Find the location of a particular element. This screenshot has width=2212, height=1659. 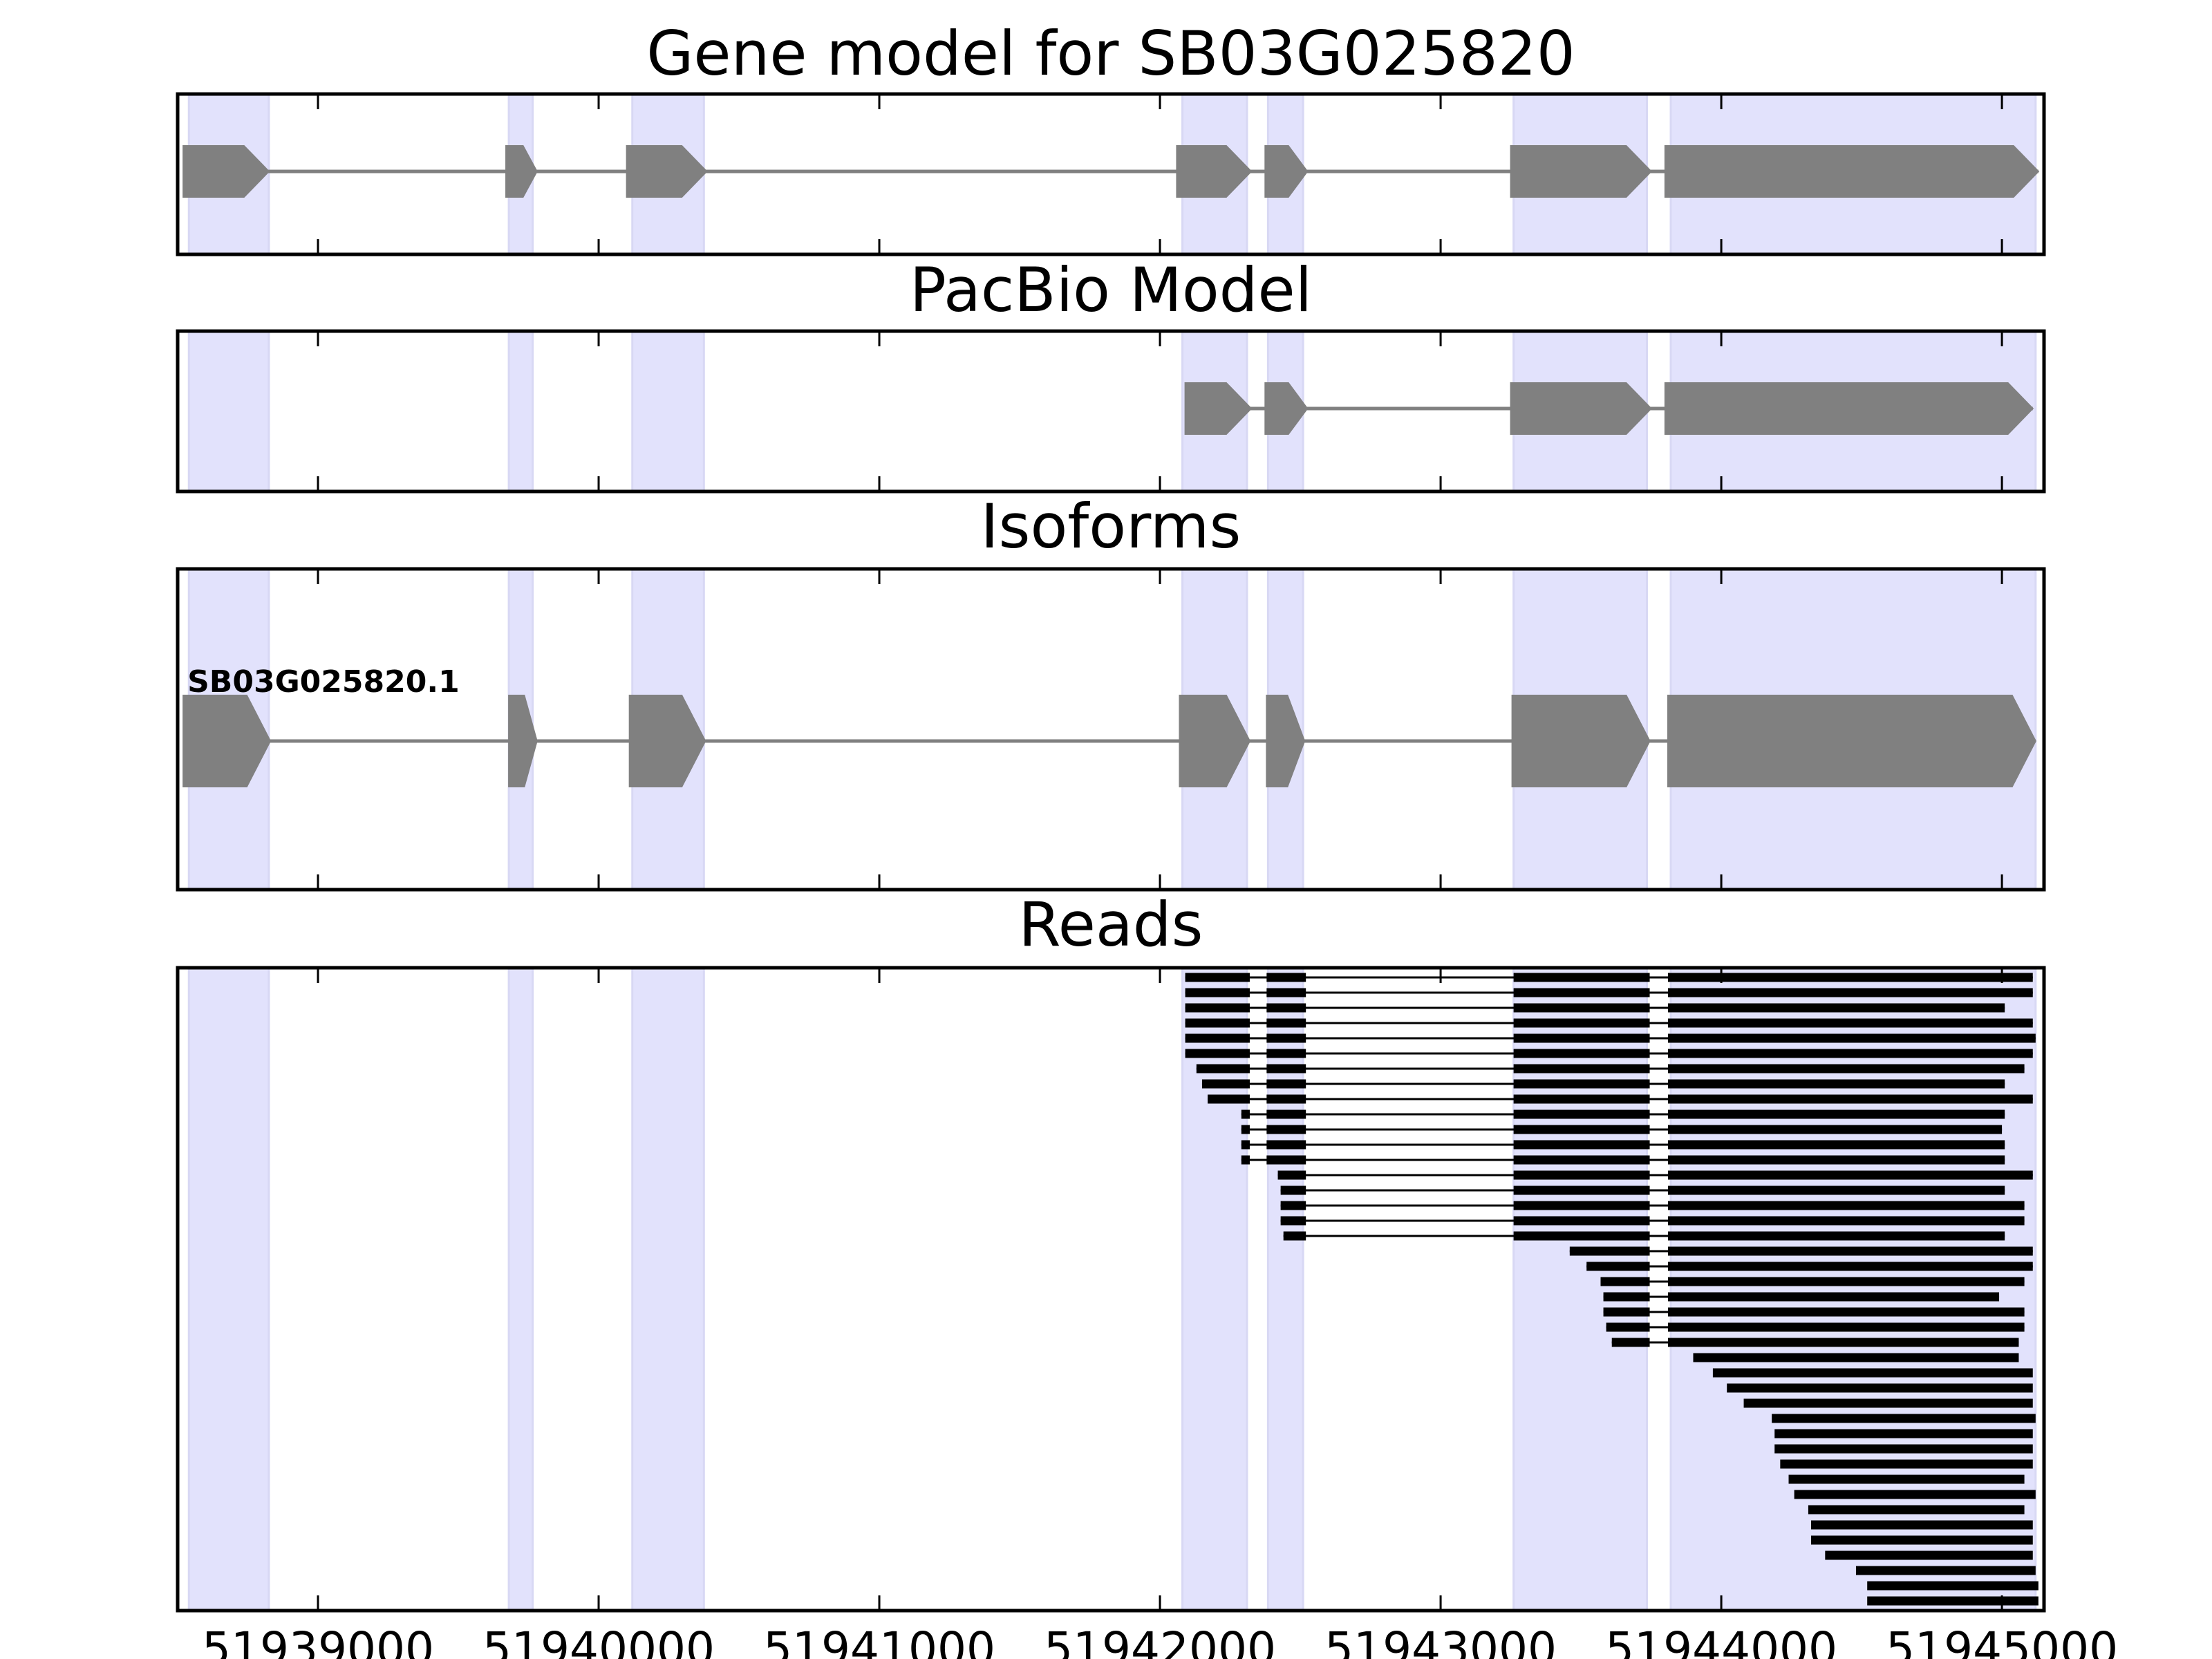

x-tick-label: 51939000 is located at coordinates (318, 1640).